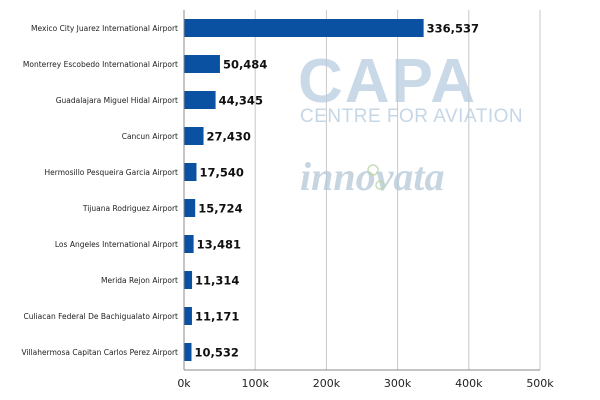  Describe the element at coordinates (100, 64) in the screenshot. I see `category-label: Monterrey Escobedo International Airport` at that location.